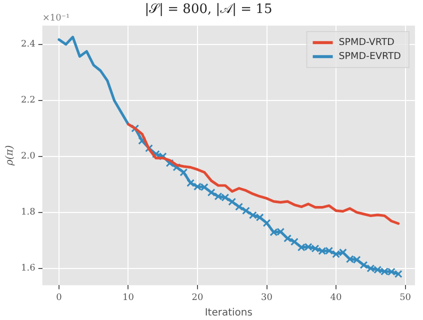 The width and height of the screenshot is (423, 320). Describe the element at coordinates (28, 45) in the screenshot. I see `y-tick-label: 2.4` at that location.